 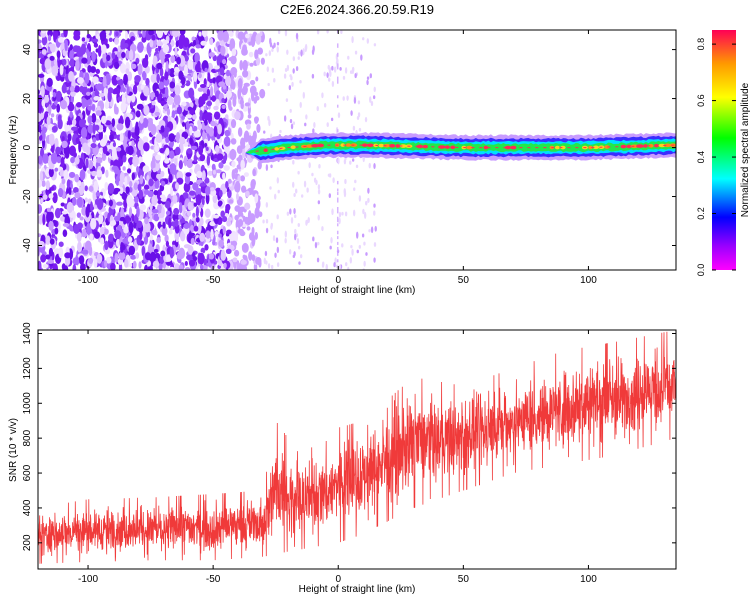 I want to click on snr-x-tick-label: 100, so click(x=588, y=579).